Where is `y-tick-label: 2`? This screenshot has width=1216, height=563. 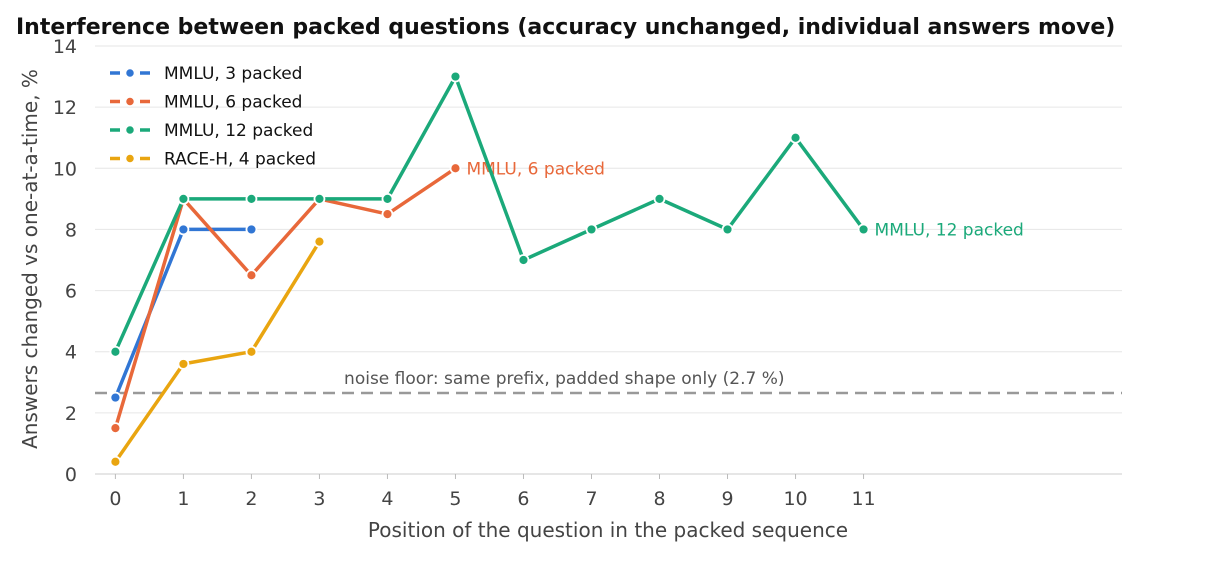
y-tick-label: 2 is located at coordinates (71, 414).